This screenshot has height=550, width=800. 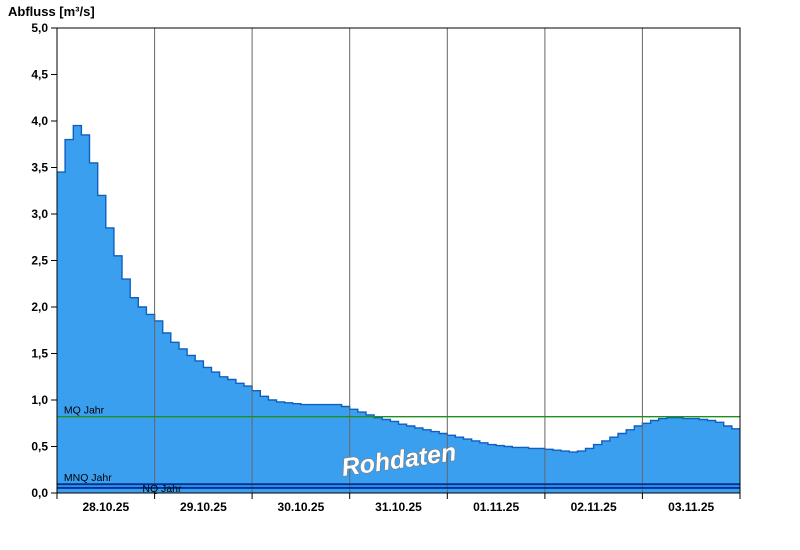 What do you see at coordinates (39, 447) in the screenshot?
I see `y-tick-label: 0,5` at bounding box center [39, 447].